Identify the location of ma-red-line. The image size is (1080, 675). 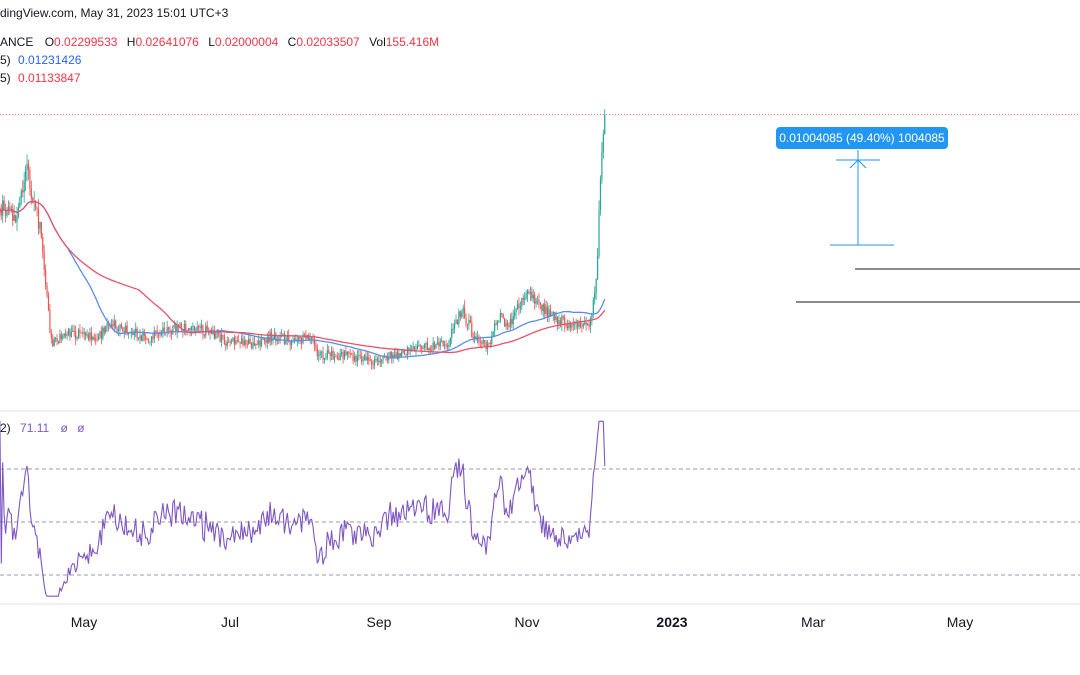
(303, 277).